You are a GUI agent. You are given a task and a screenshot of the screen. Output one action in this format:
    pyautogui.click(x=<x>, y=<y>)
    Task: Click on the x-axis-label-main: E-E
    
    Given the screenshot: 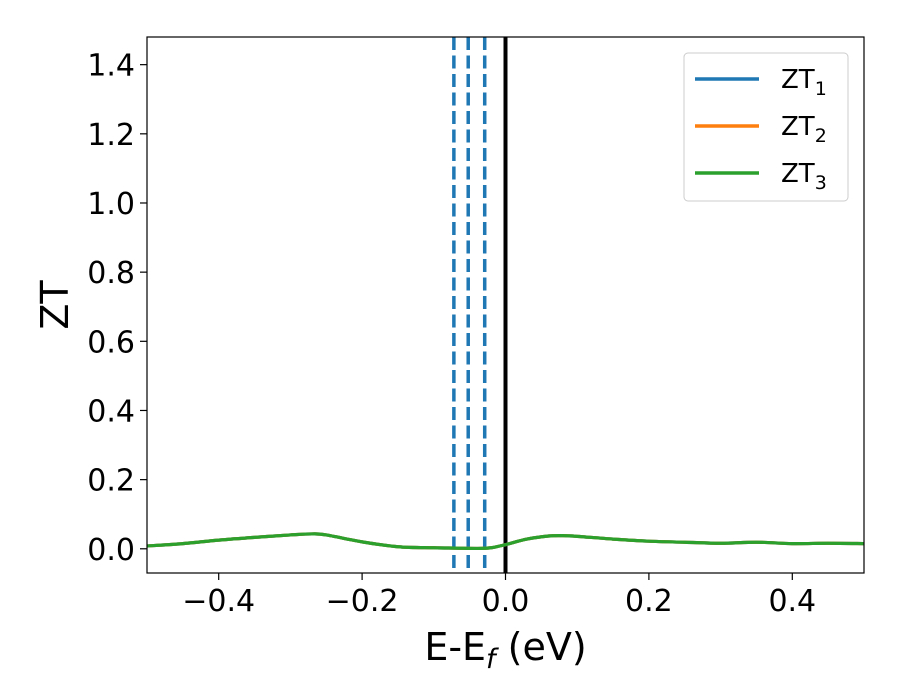 What is the action you would take?
    pyautogui.click(x=455, y=647)
    